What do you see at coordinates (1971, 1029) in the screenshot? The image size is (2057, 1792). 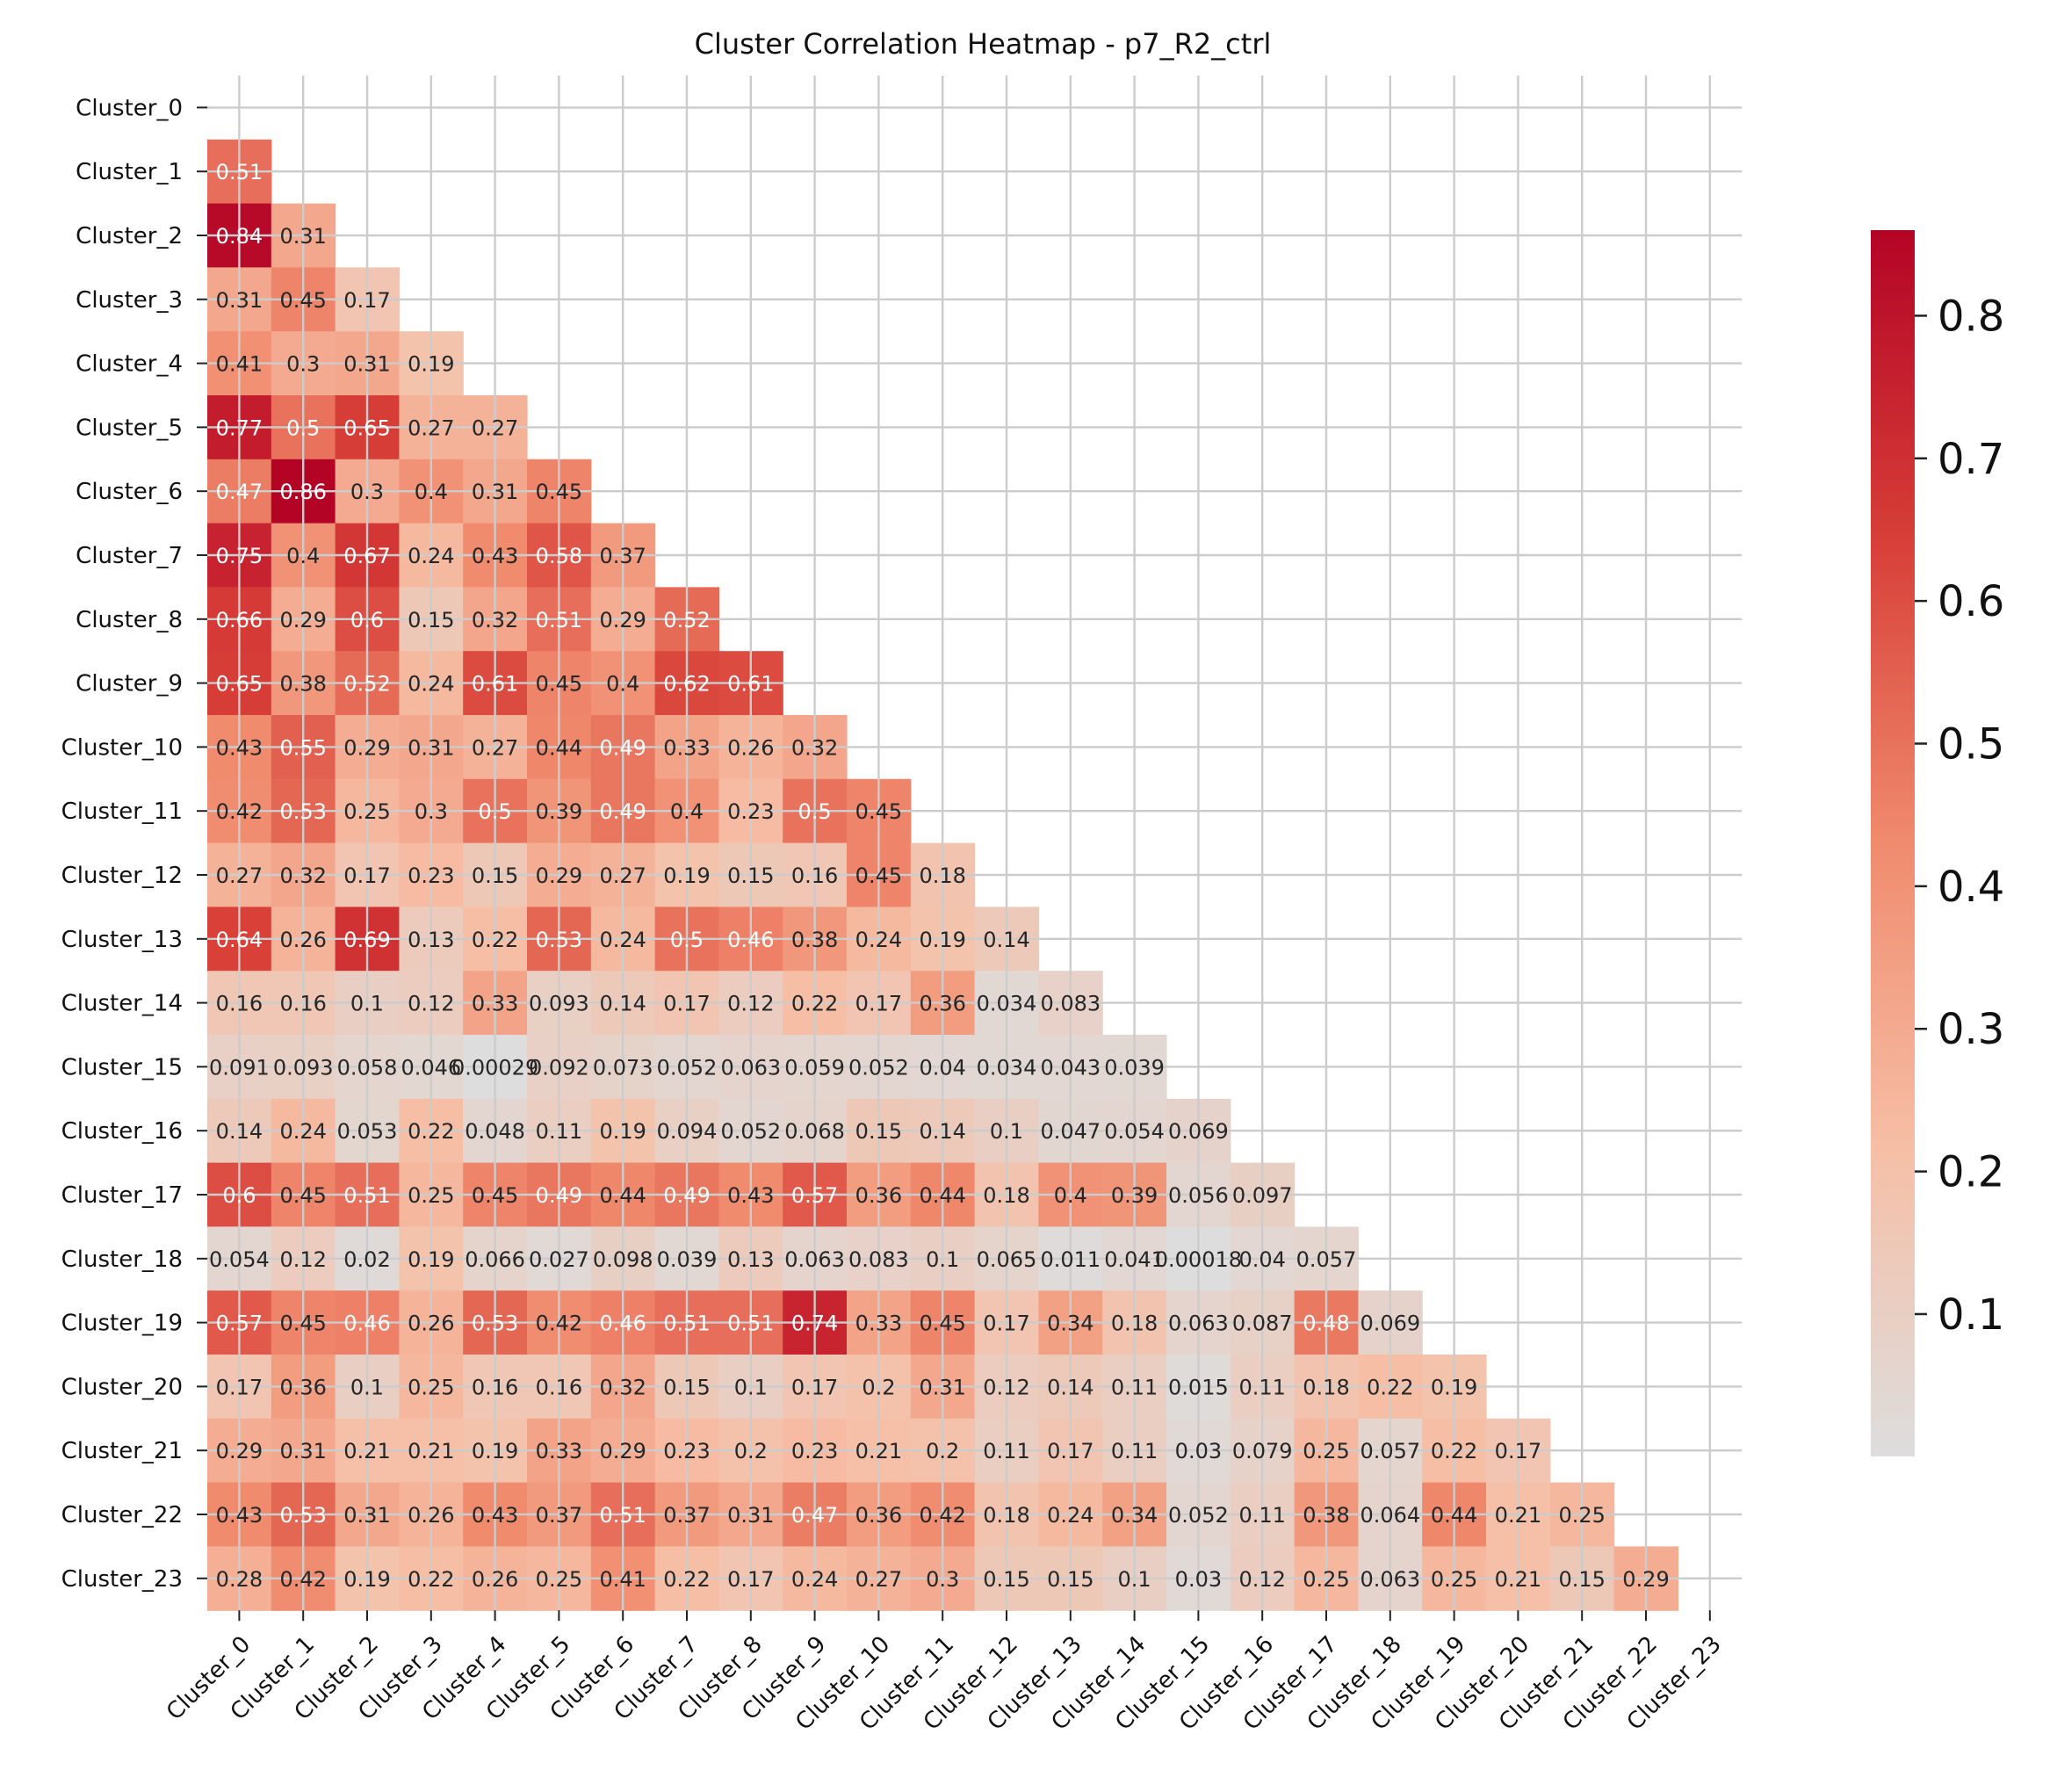 I see `colorbar-tick-label: 0.3` at bounding box center [1971, 1029].